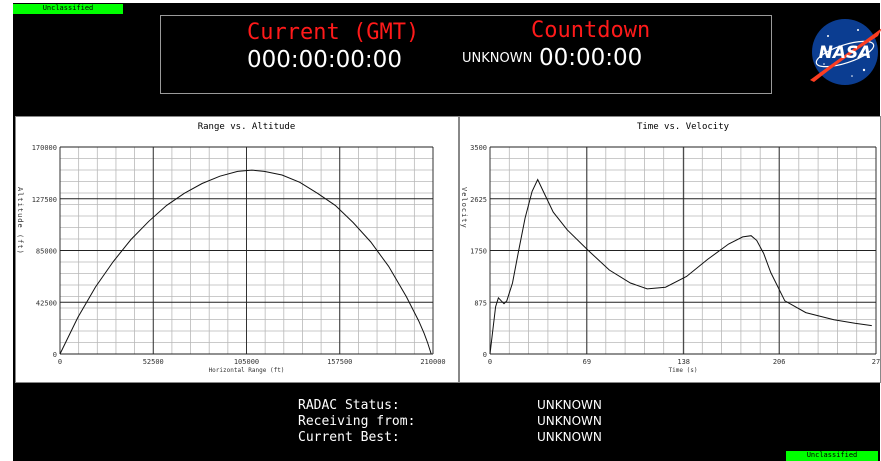 This screenshot has height=461, width=881. I want to click on y-tick-label: 2625, so click(478, 200).